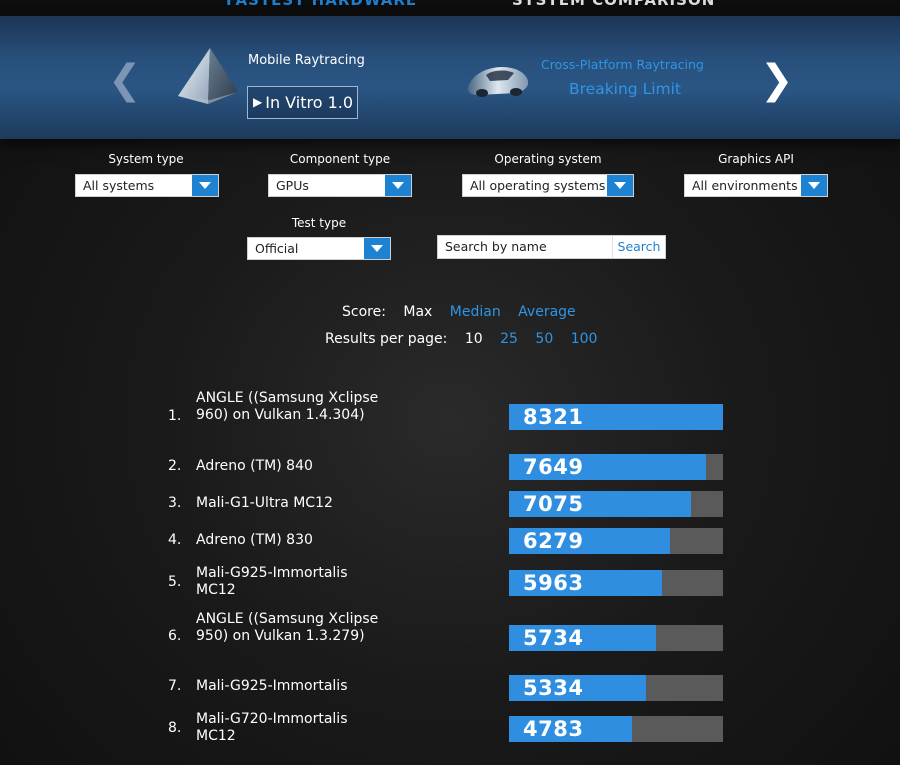 The width and height of the screenshot is (900, 765). What do you see at coordinates (125, 80) in the screenshot?
I see `chevron-left-icon: ❮` at bounding box center [125, 80].